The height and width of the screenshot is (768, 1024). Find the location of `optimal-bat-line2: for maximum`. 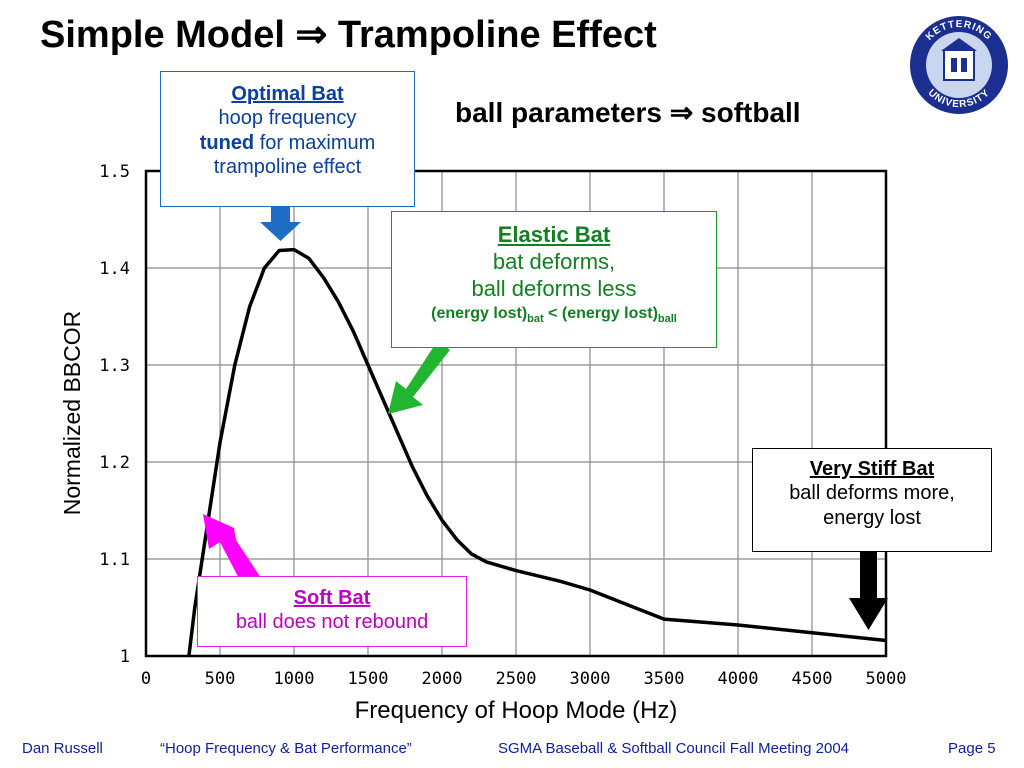

optimal-bat-line2: for maximum is located at coordinates (315, 142).